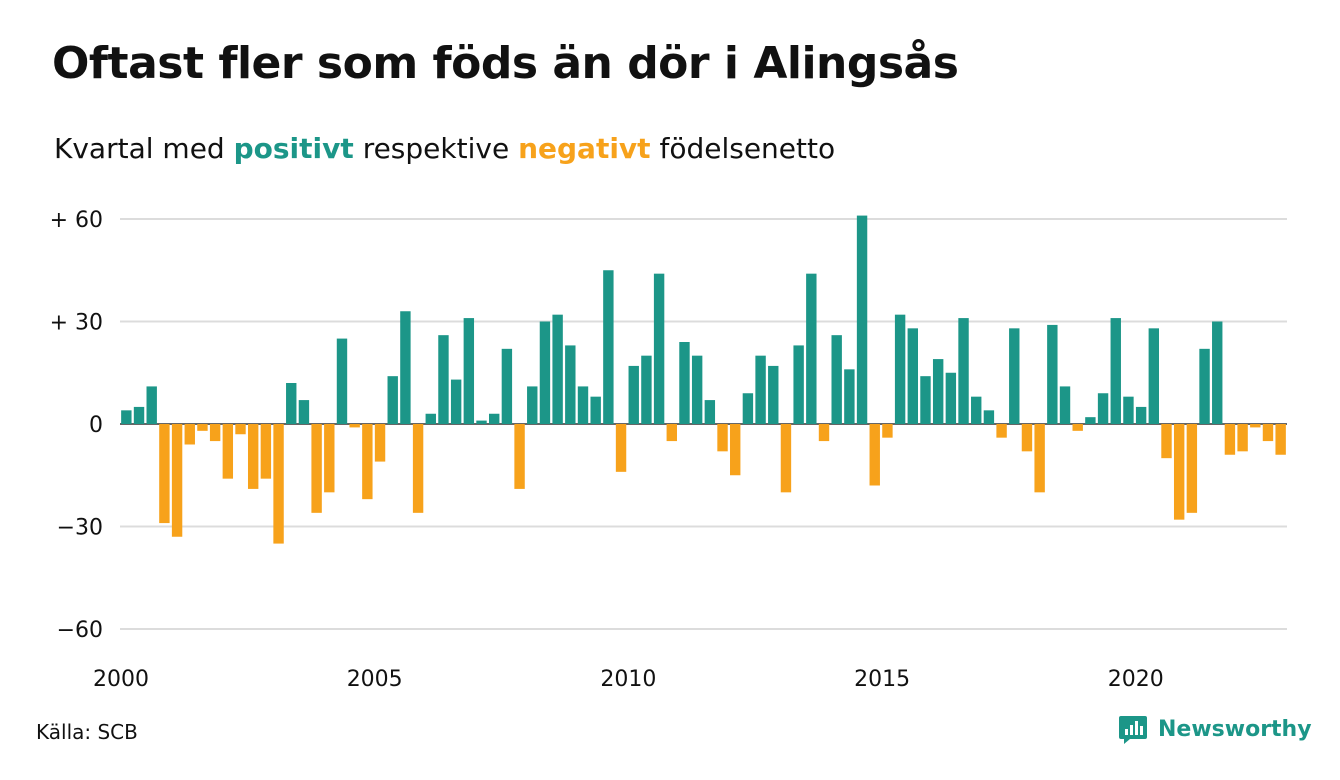 The image size is (1340, 780). What do you see at coordinates (375, 679) in the screenshot?
I see `x-tick-label: 2005` at bounding box center [375, 679].